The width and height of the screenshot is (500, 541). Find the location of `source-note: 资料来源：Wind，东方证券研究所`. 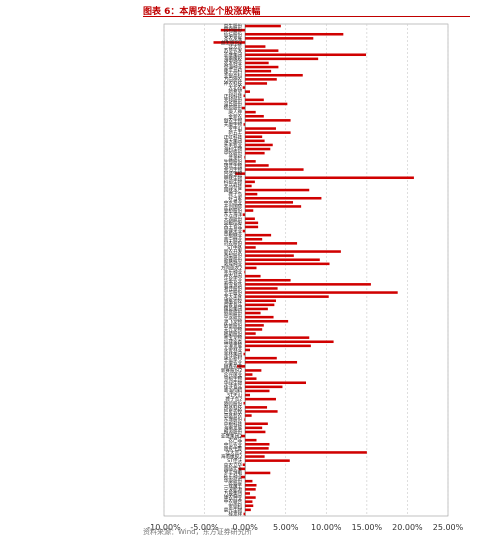

source-note: 资料来源：Wind，东方证券研究所 is located at coordinates (197, 532).